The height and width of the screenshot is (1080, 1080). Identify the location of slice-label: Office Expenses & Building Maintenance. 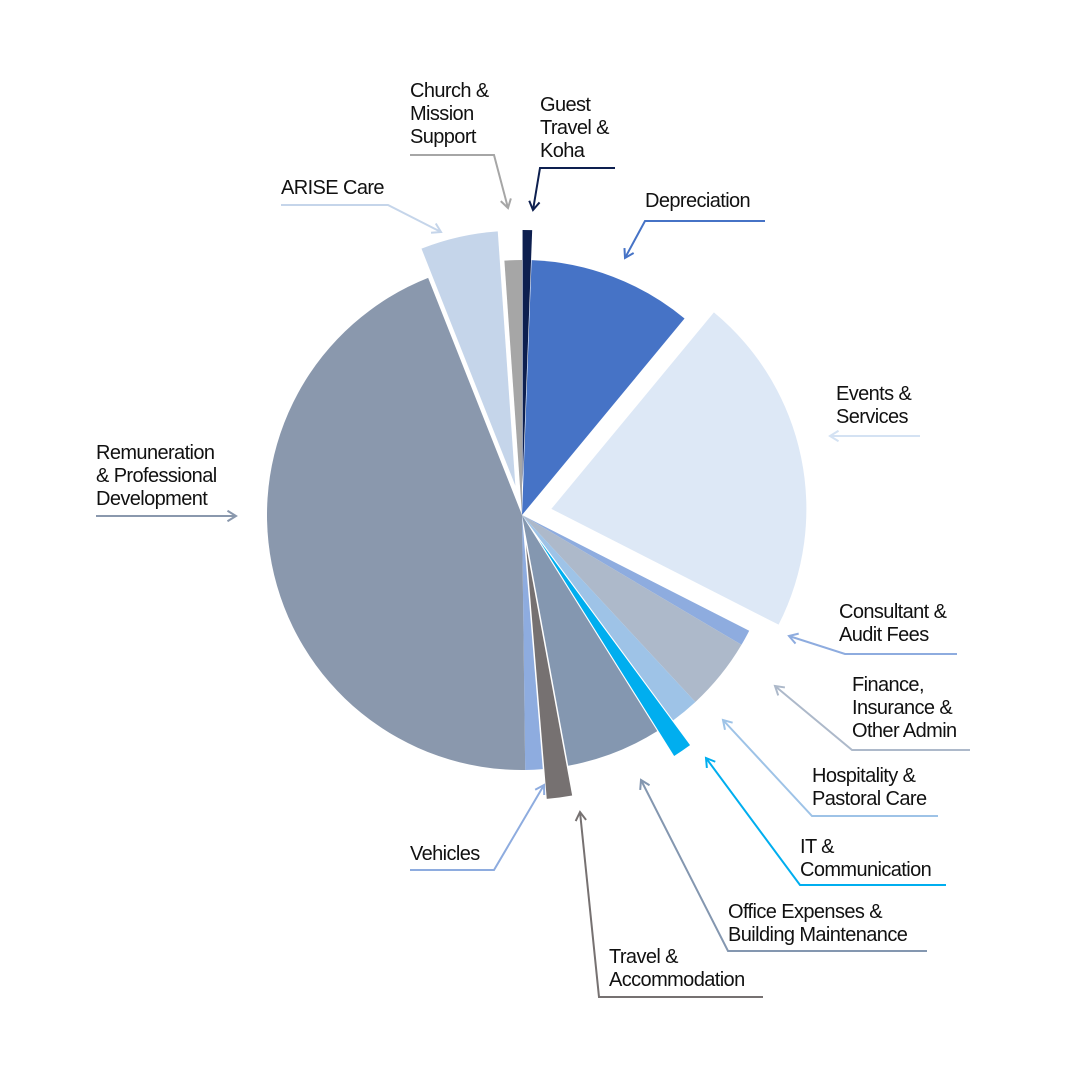
(818, 923).